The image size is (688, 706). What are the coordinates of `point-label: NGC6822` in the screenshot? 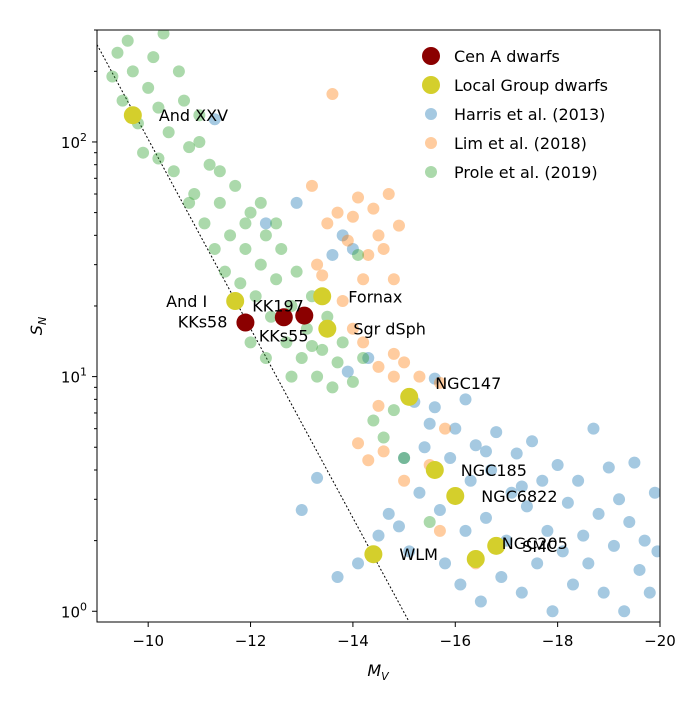 It's located at (519, 496).